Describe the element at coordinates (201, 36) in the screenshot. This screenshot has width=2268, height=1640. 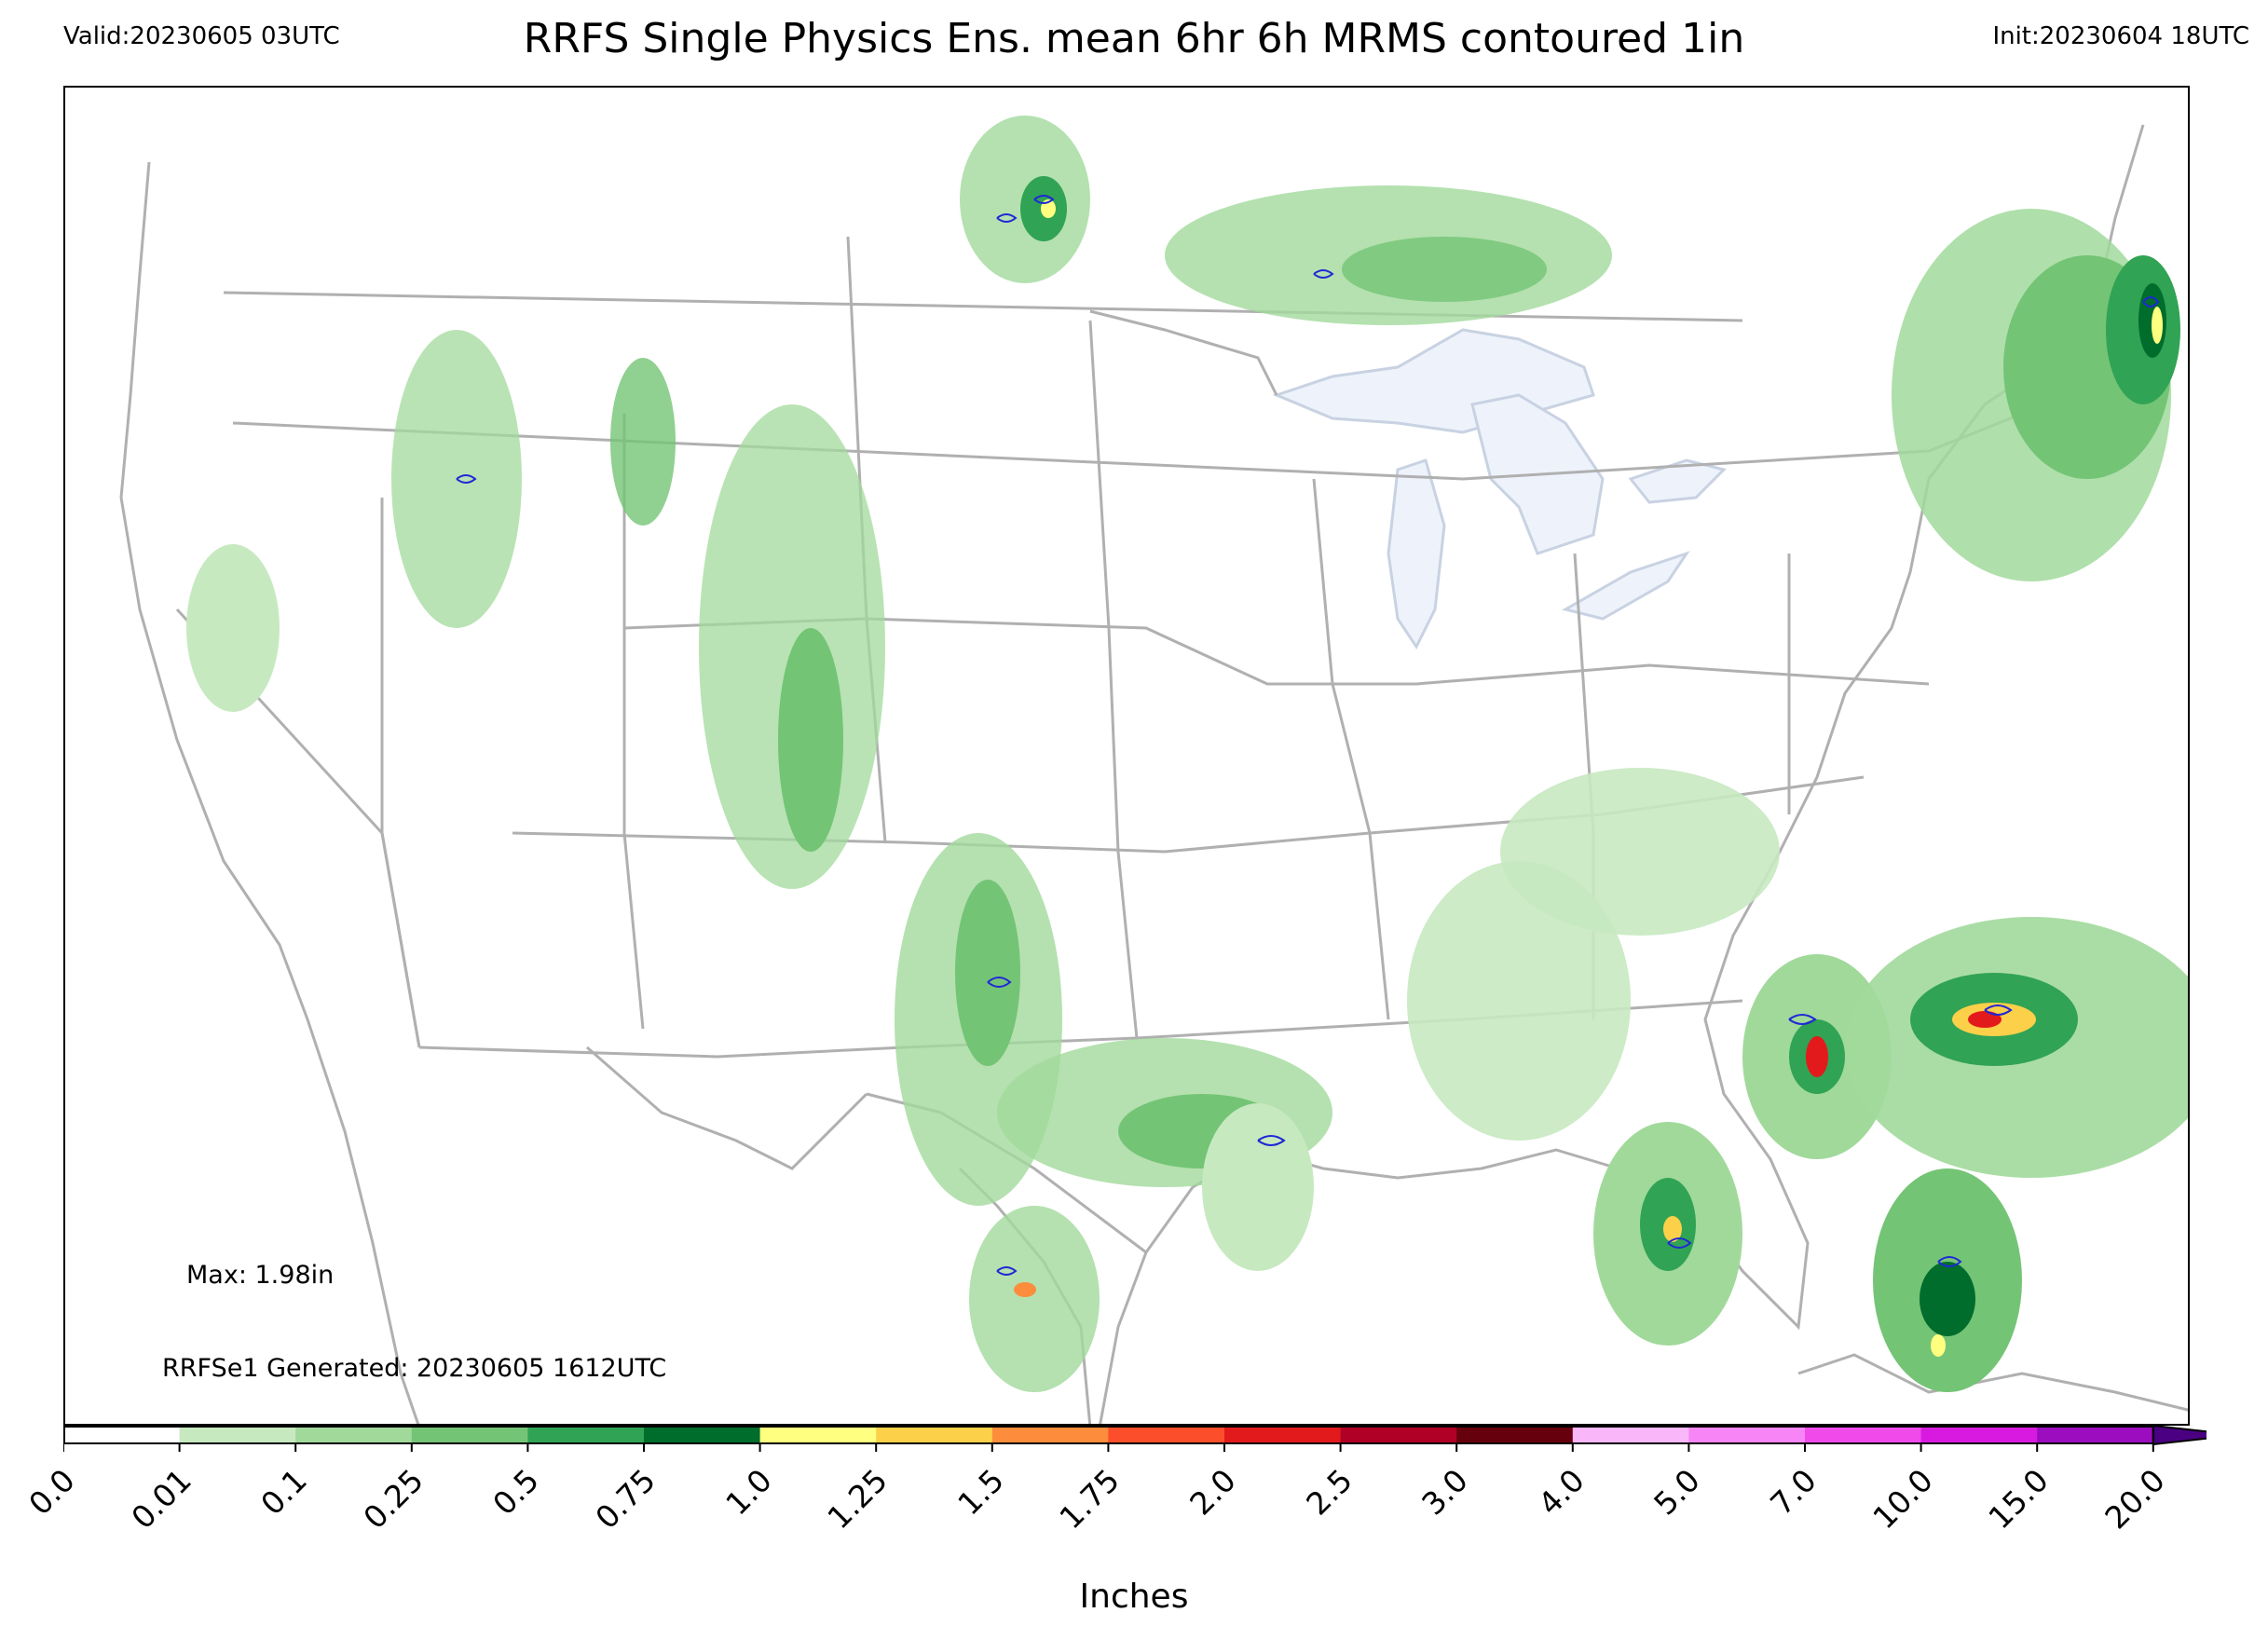
I see `valid-time-label: Valid:20230605 03UTC` at that location.